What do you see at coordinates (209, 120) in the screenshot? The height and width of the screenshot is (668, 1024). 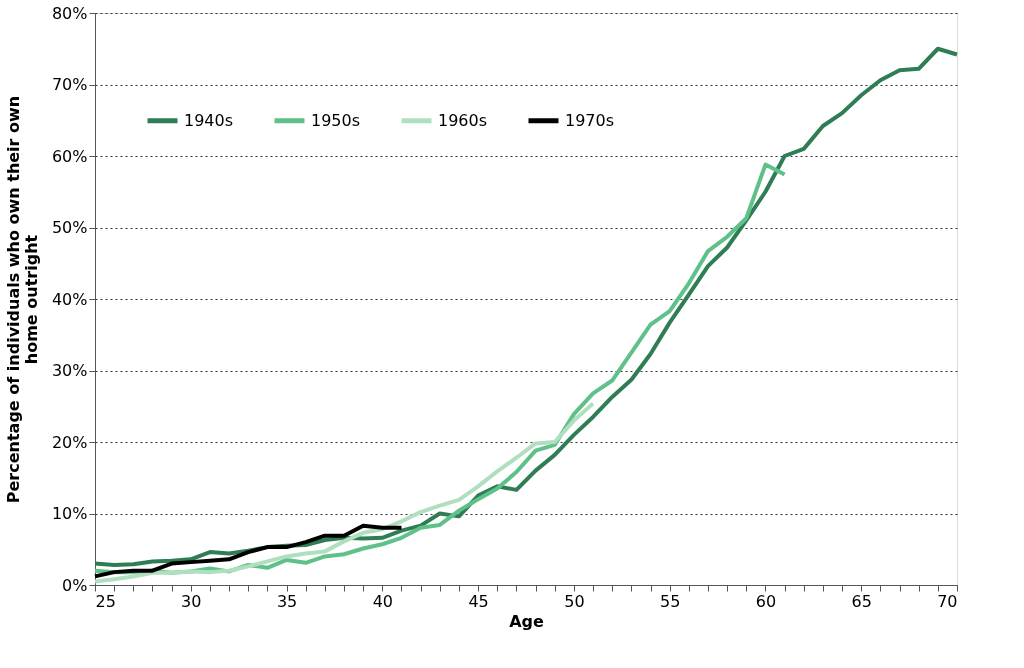 I see `legend-label: 1940s` at bounding box center [209, 120].